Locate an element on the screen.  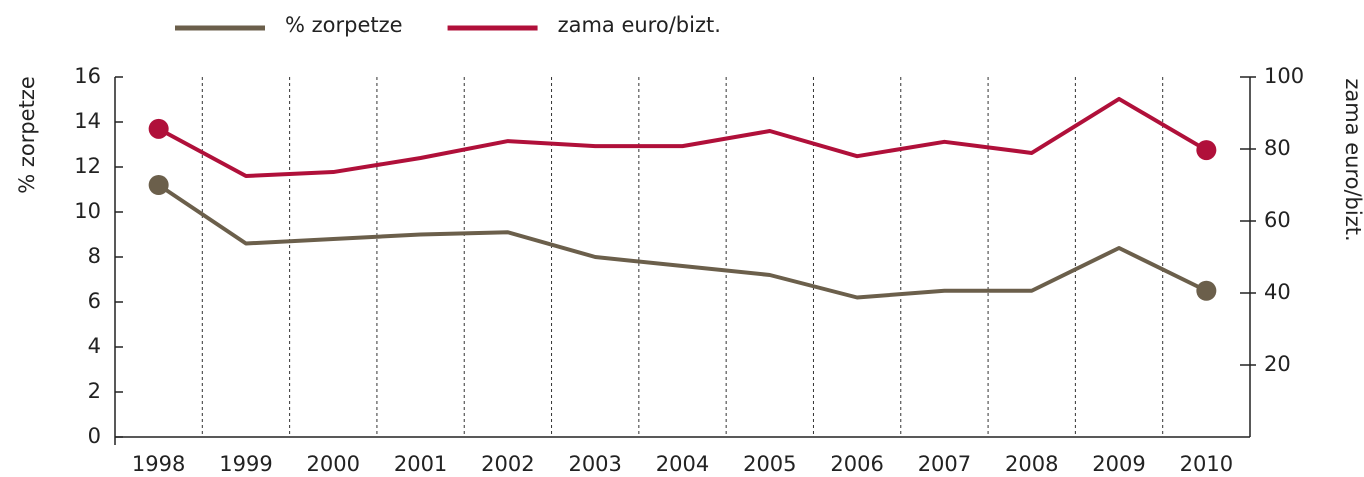
y-tick-label: 2 is located at coordinates (94, 391).